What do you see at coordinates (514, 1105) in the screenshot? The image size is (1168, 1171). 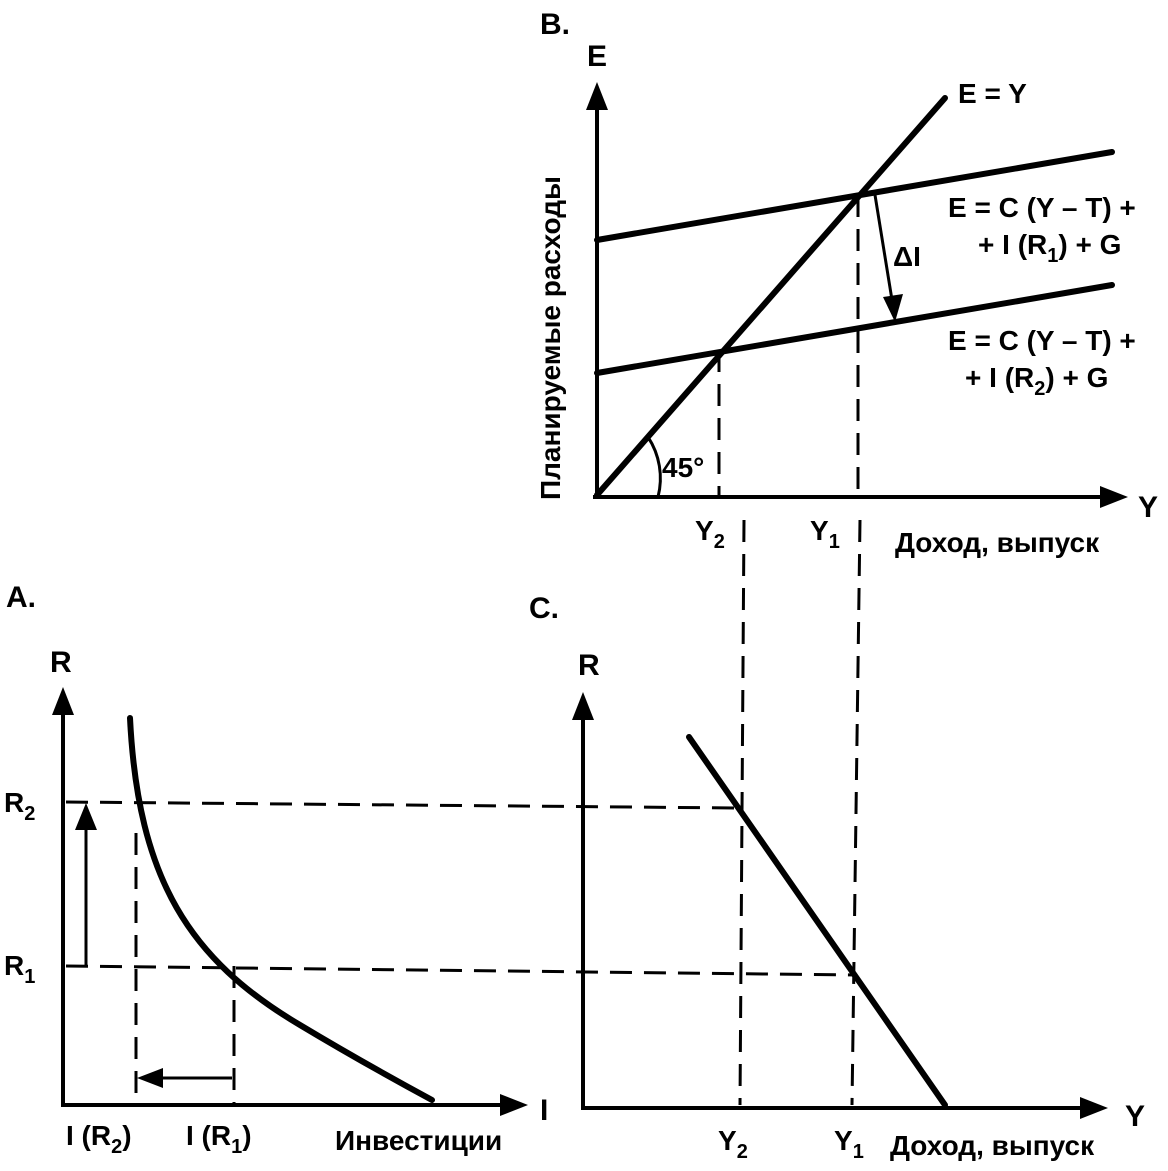 I see `panel-a-x-axis-arrowhead` at bounding box center [514, 1105].